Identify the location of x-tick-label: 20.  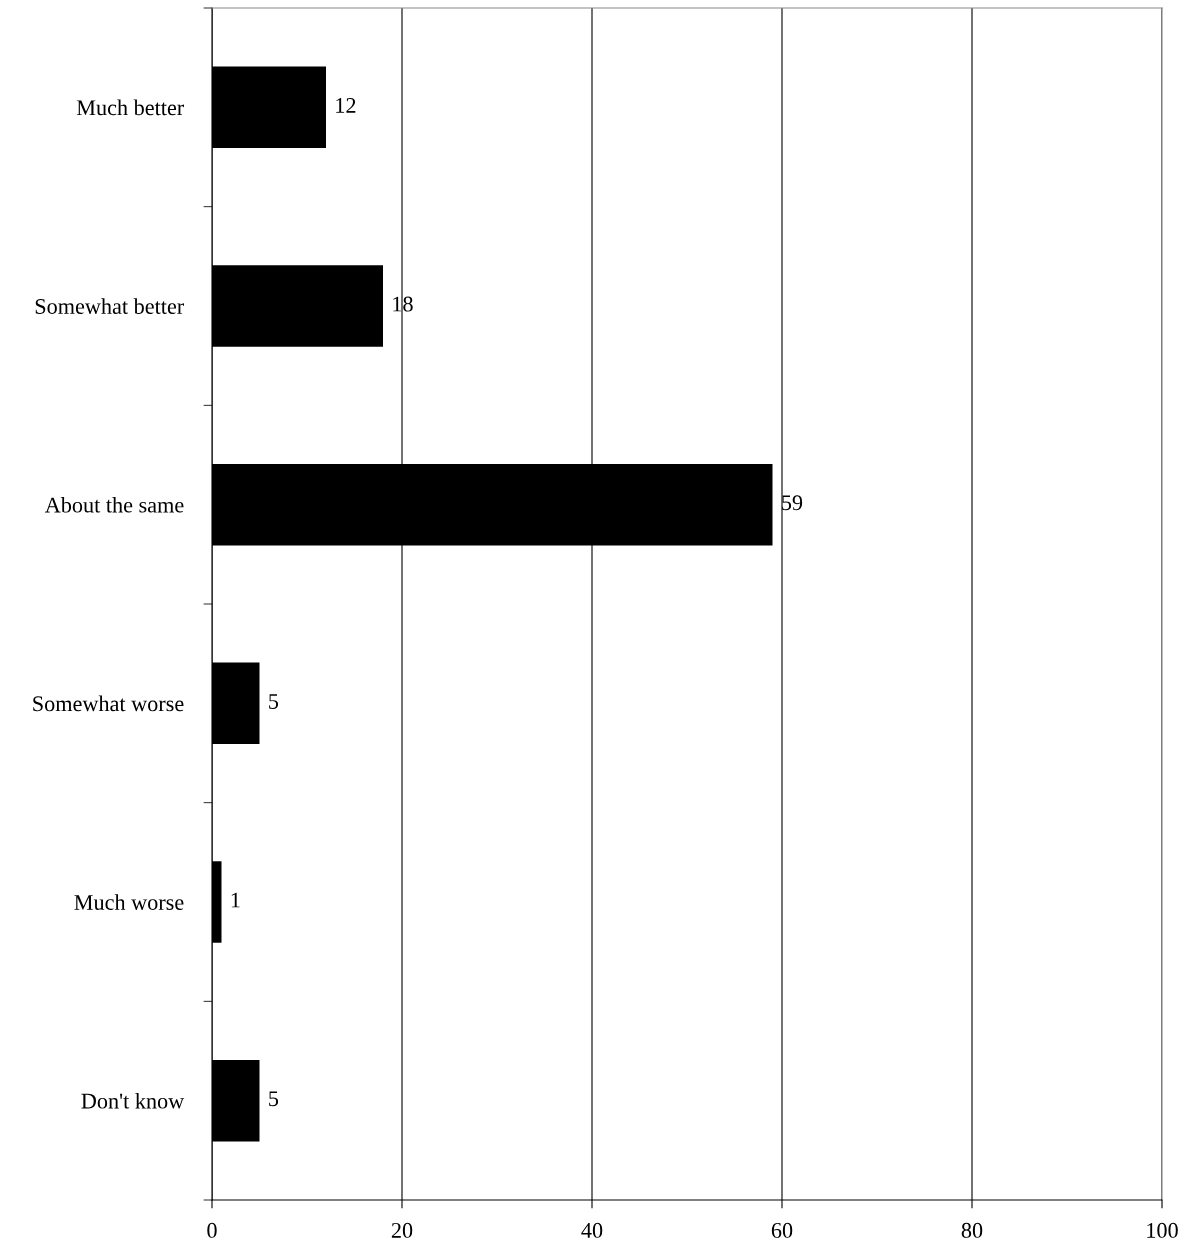
(402, 1230).